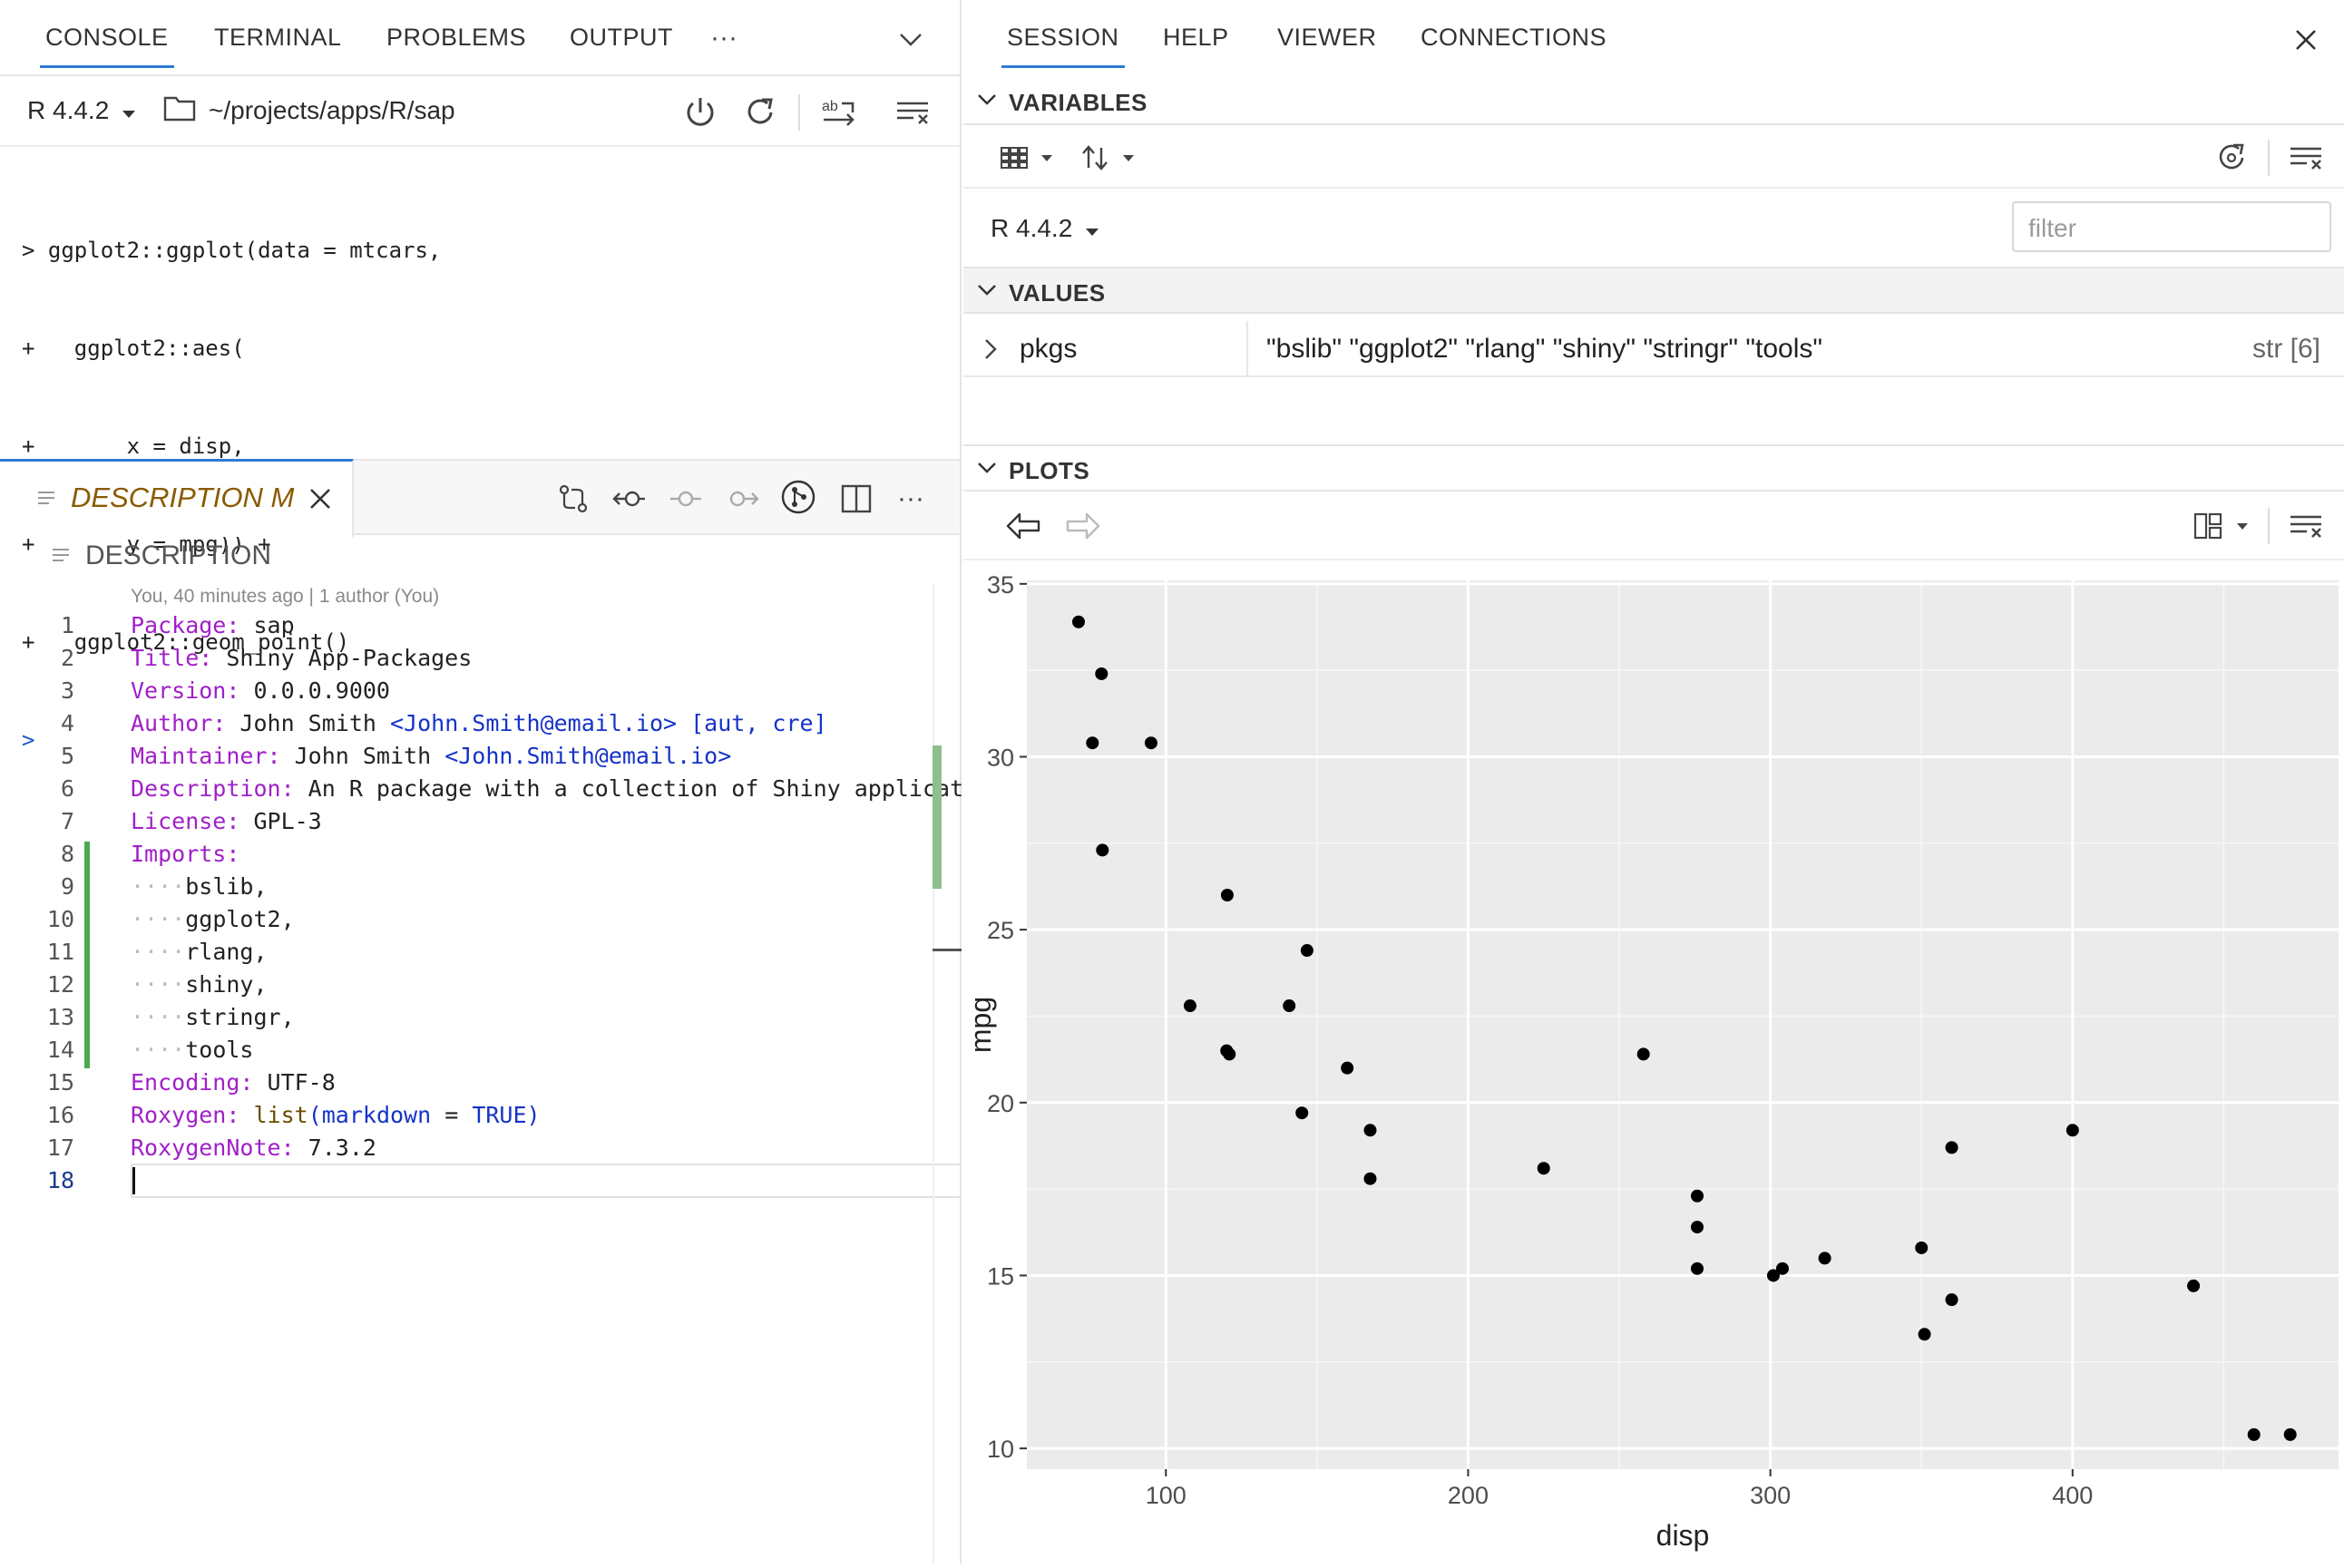 The width and height of the screenshot is (2344, 1568). Describe the element at coordinates (723, 38) in the screenshot. I see `more-tabs-icon: ···` at that location.